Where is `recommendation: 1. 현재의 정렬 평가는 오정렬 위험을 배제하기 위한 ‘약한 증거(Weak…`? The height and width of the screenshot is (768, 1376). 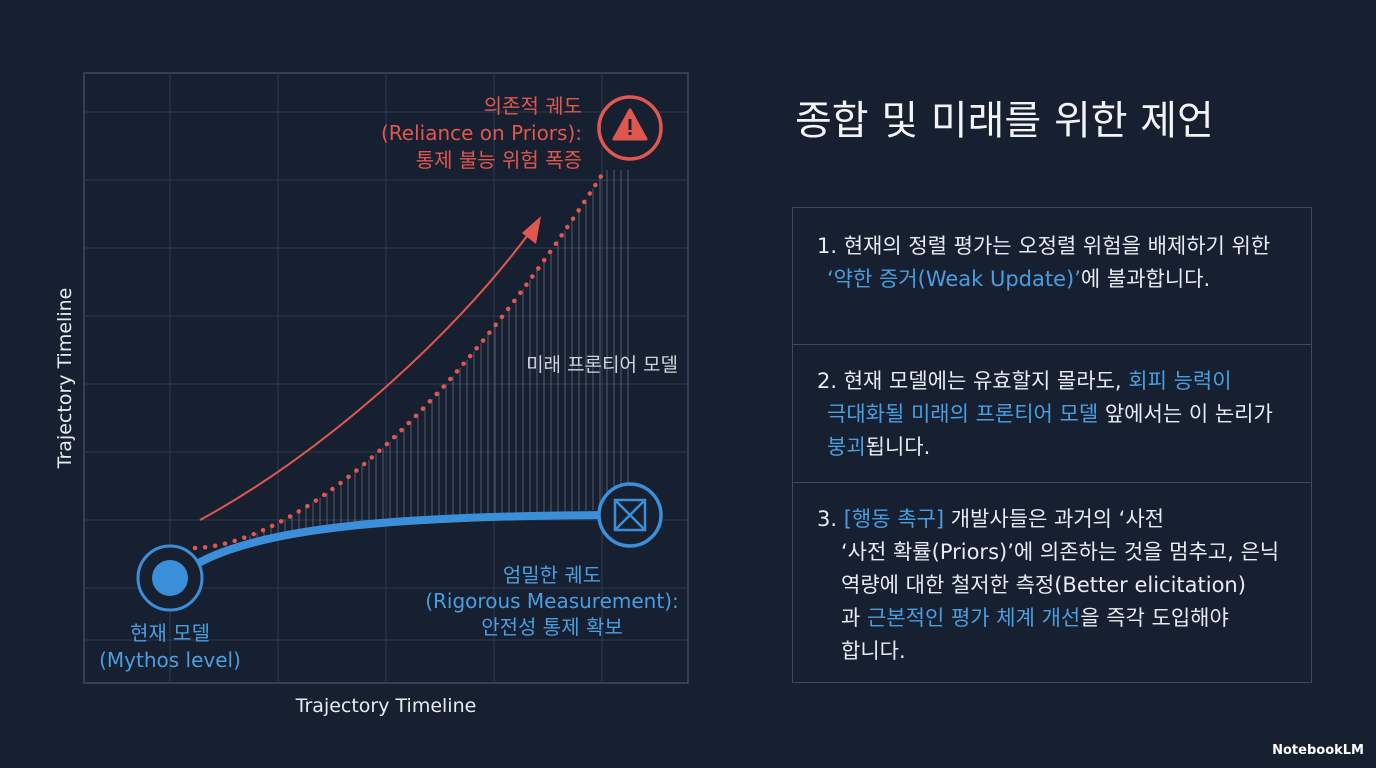 recommendation: 1. 현재의 정렬 평가는 오정렬 위험을 배제하기 위한 ‘약한 증거(Weak… is located at coordinates (1052, 276).